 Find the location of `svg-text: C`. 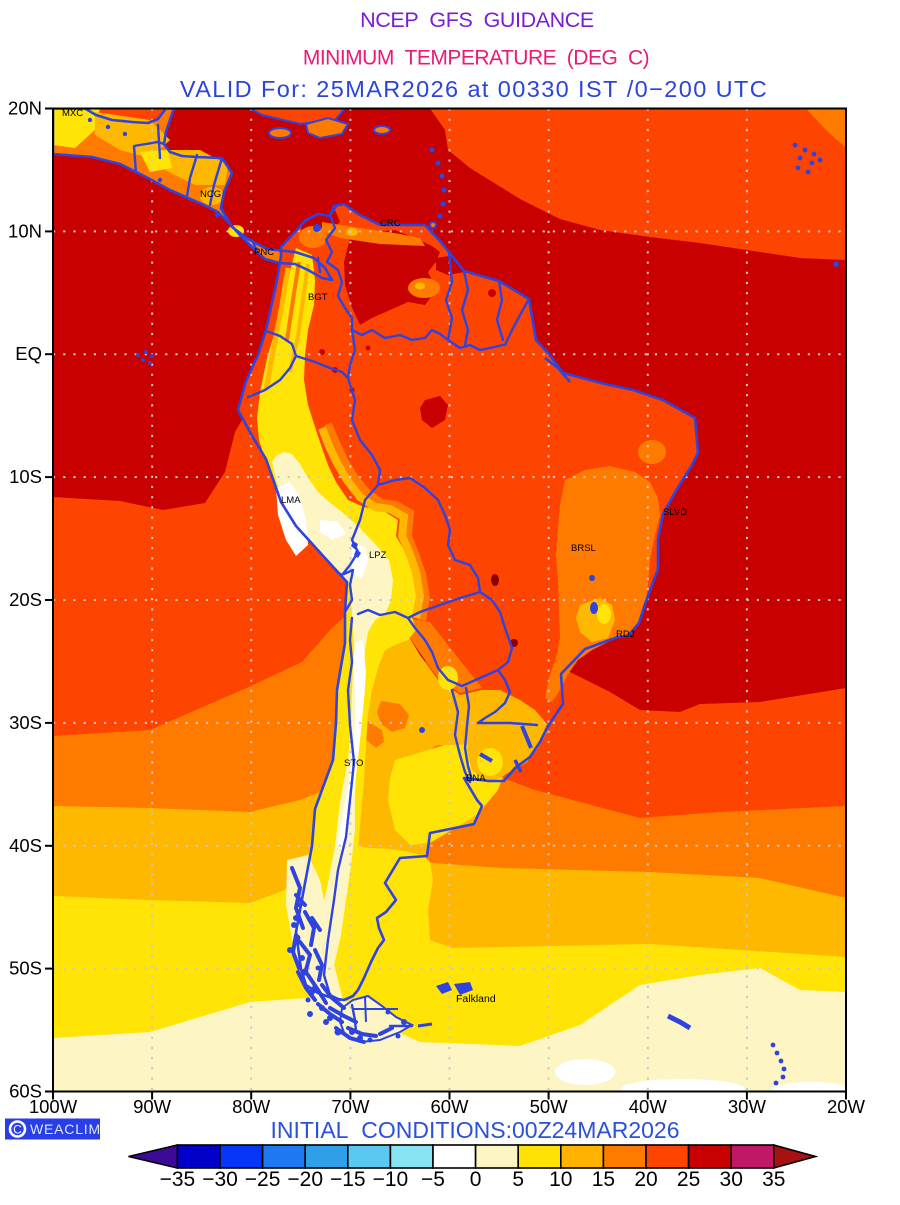

svg-text: C is located at coordinates (17, 1130).